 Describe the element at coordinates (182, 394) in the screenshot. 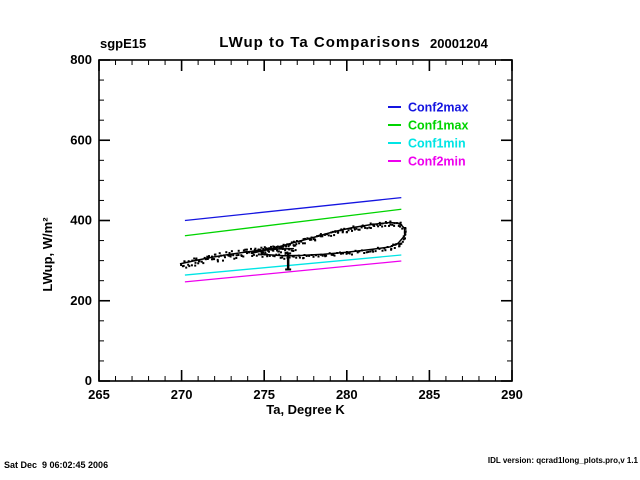

I see `x-tick-label: 270` at that location.